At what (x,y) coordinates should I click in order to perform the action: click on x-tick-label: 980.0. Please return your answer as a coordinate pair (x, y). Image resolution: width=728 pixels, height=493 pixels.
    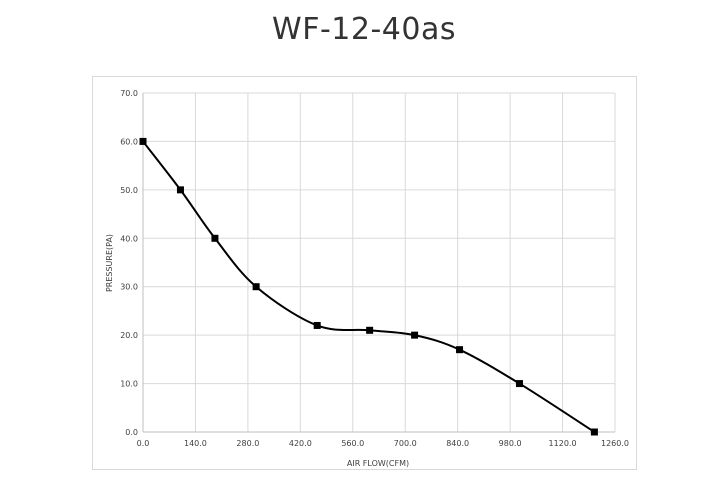
    Looking at the image, I should click on (510, 443).